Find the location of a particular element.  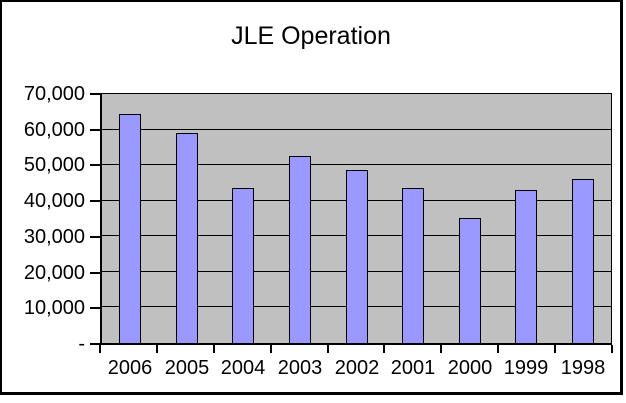

x-axis-label-2000: 2000 is located at coordinates (470, 368).